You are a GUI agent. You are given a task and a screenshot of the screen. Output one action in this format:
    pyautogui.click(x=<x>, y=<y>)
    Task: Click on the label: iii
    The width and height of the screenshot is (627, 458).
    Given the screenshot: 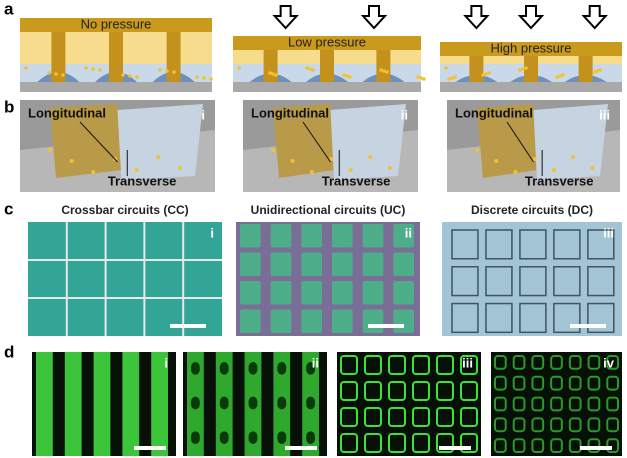 What is the action you would take?
    pyautogui.click(x=467, y=362)
    